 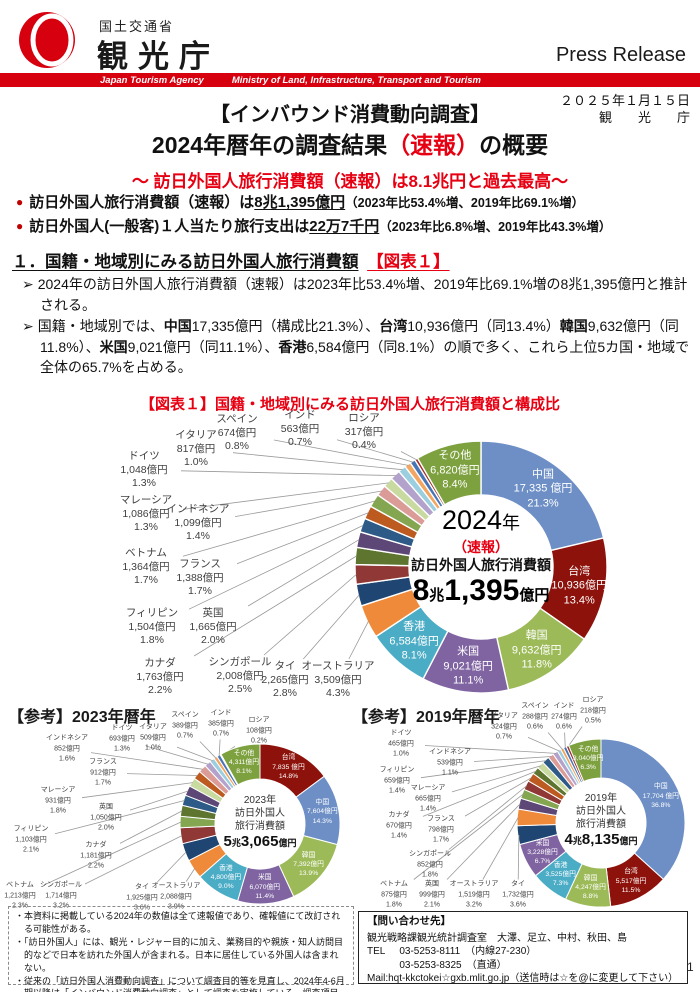 I want to click on center-total: 8兆1,395億円, so click(x=481, y=593).